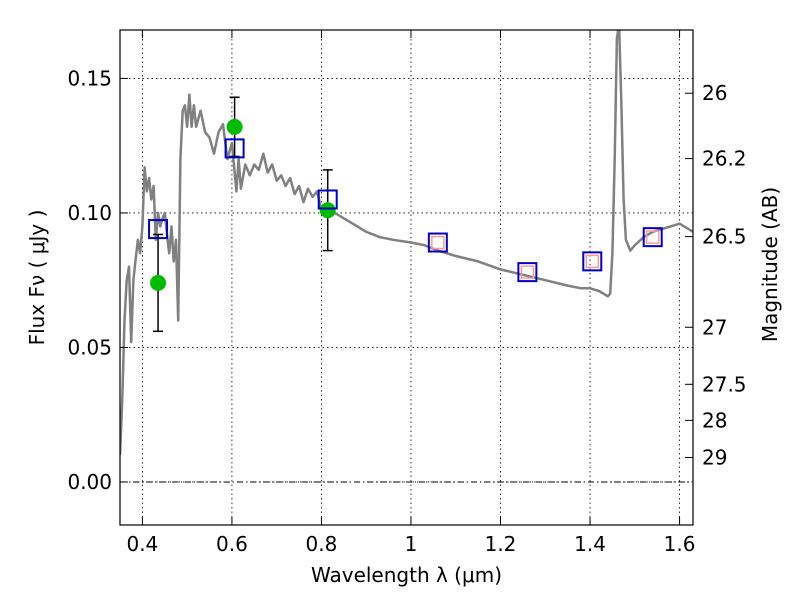  I want to click on y2-axis-ticks: 26 26.2 26.5 27 27.5 28 29, so click(716, 275).